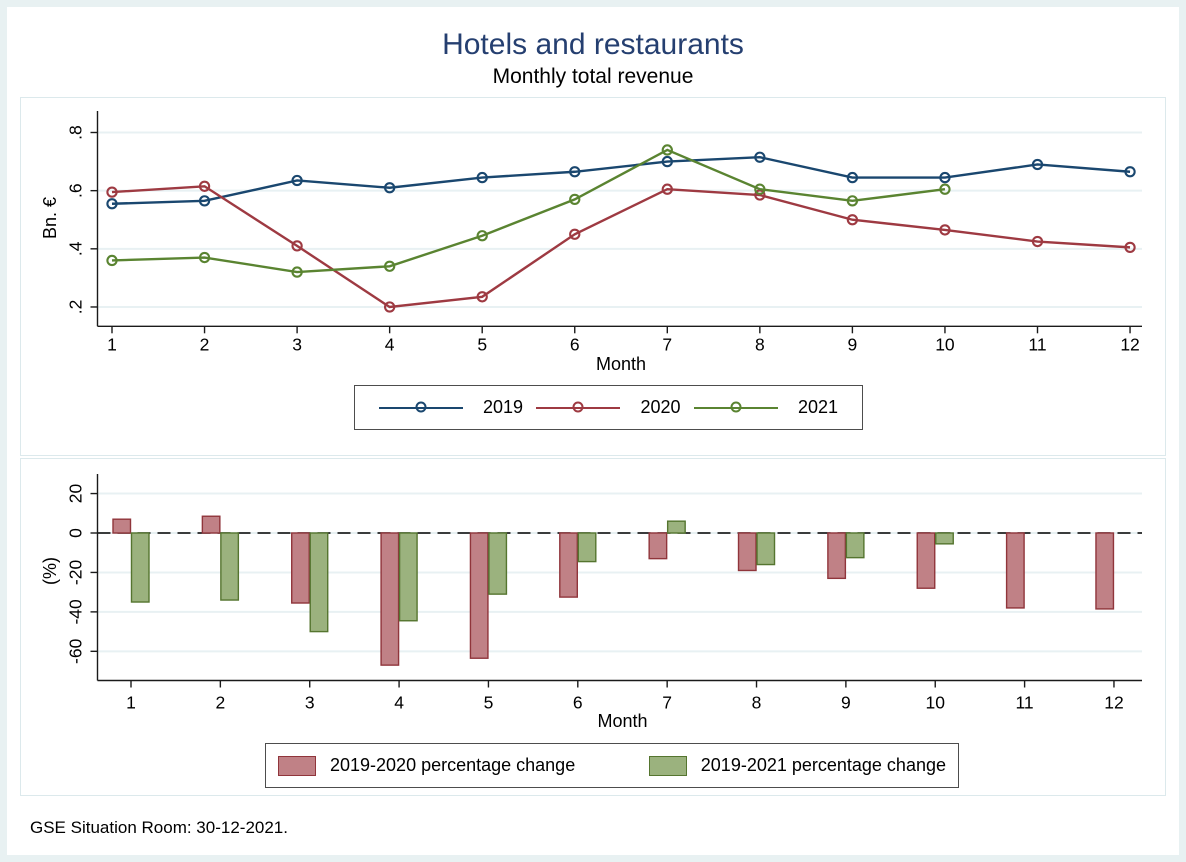 The width and height of the screenshot is (1186, 862). What do you see at coordinates (1037, 345) in the screenshot?
I see `x-tick-label: 11` at bounding box center [1037, 345].